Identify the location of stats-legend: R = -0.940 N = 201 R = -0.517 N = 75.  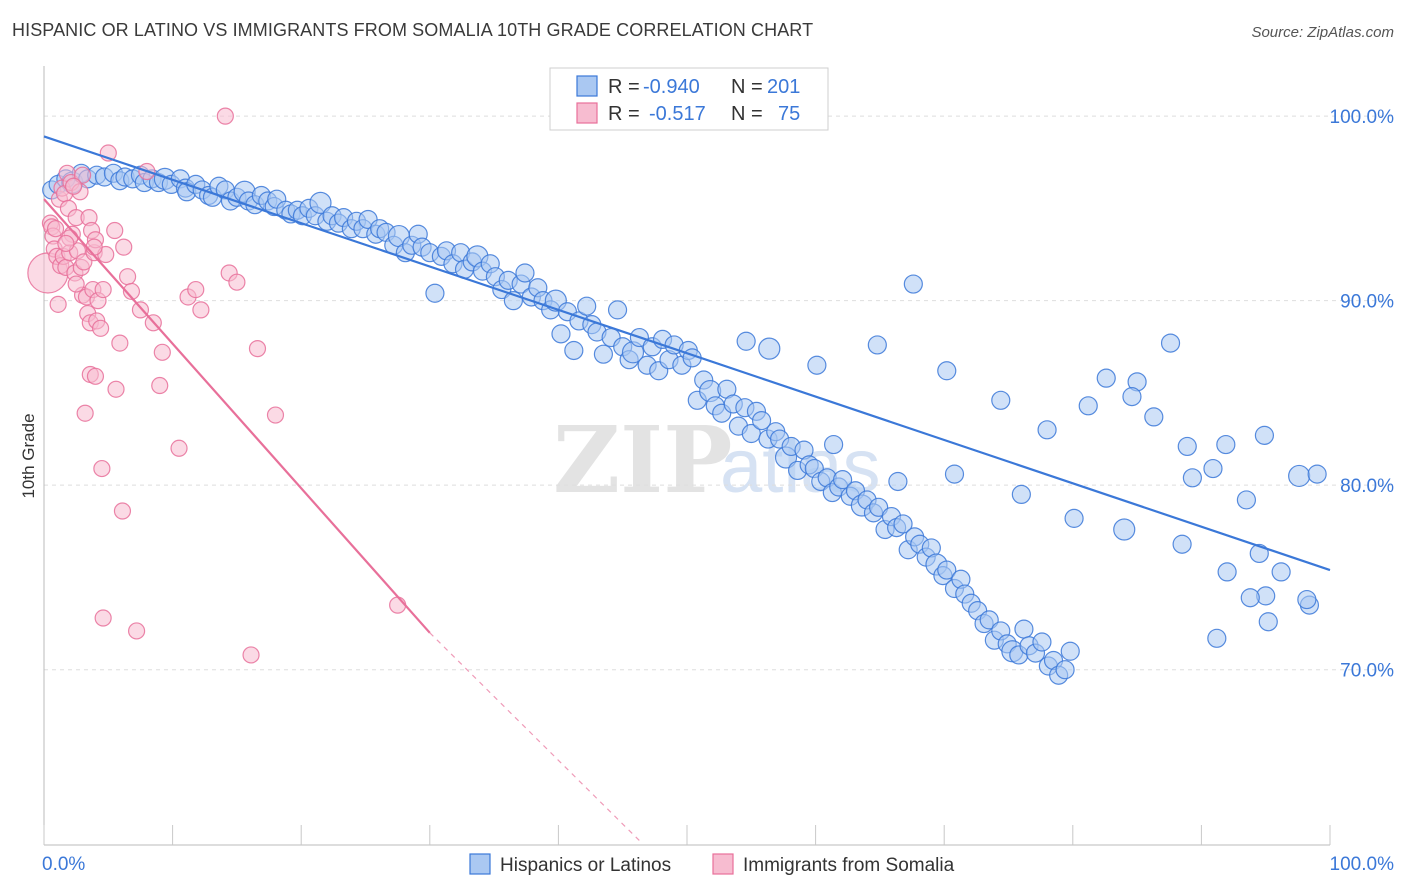
(689, 99).